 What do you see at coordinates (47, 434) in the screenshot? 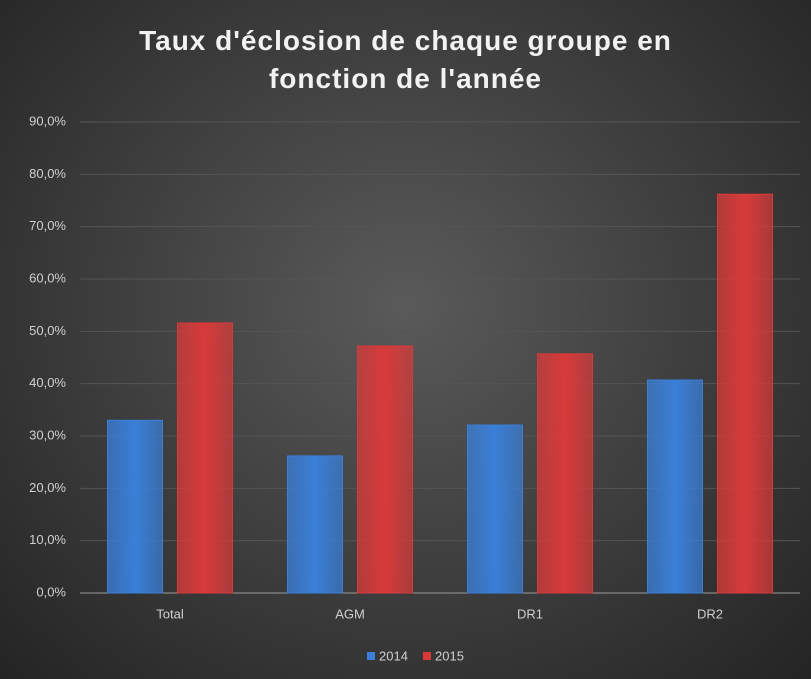
I see `y-tick-label: 30,0%` at bounding box center [47, 434].